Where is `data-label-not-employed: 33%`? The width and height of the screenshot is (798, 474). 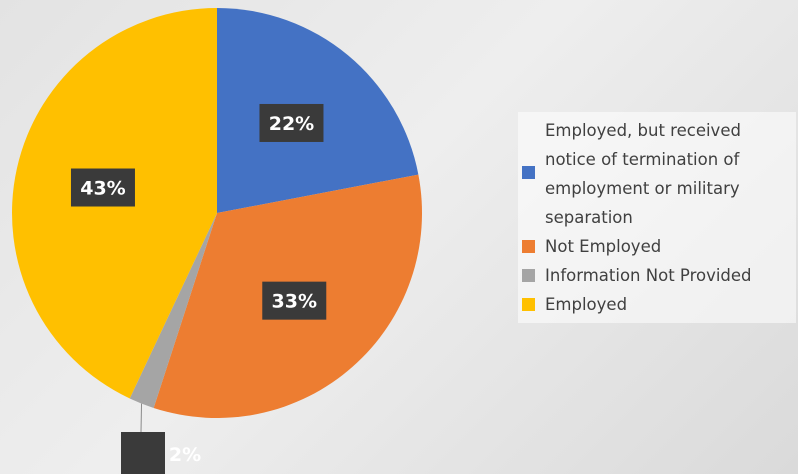 data-label-not-employed: 33% is located at coordinates (294, 300).